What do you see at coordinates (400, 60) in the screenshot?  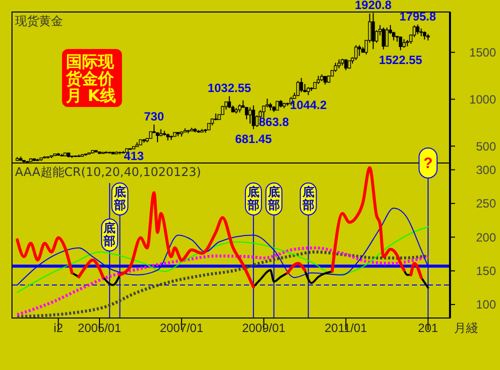 I see `annotation: 1522.55` at bounding box center [400, 60].